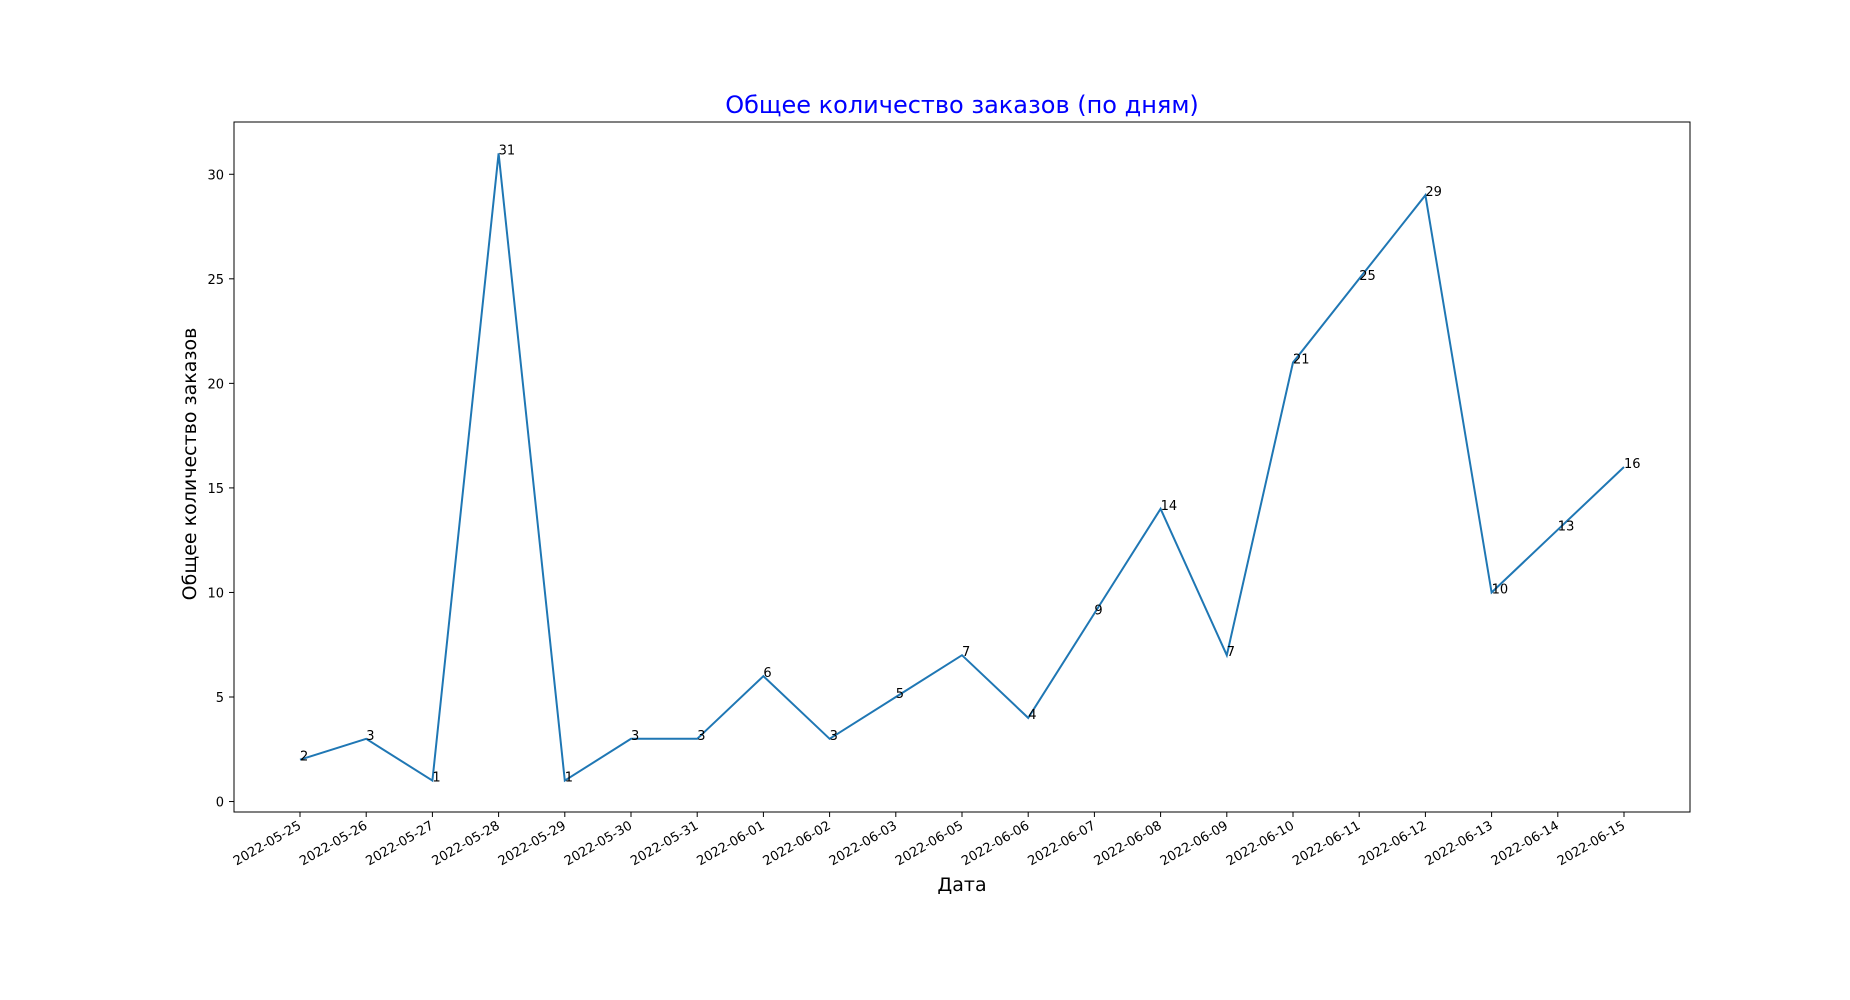 The width and height of the screenshot is (1850, 1000). Describe the element at coordinates (220, 803) in the screenshot. I see `y-tick-label: 0` at that location.